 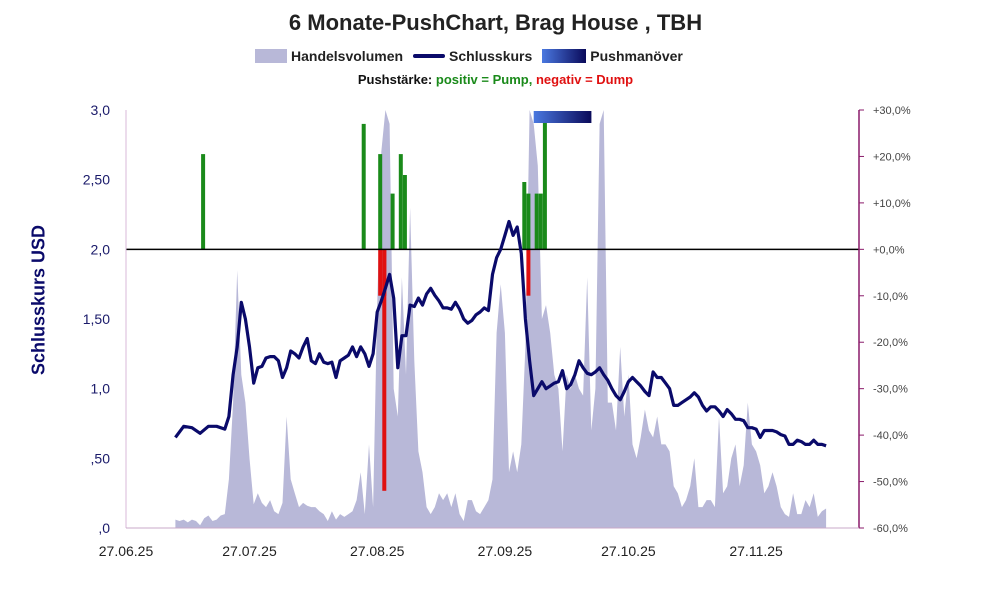 I want to click on y-right-tick-label: -10,0%, so click(x=890, y=297).